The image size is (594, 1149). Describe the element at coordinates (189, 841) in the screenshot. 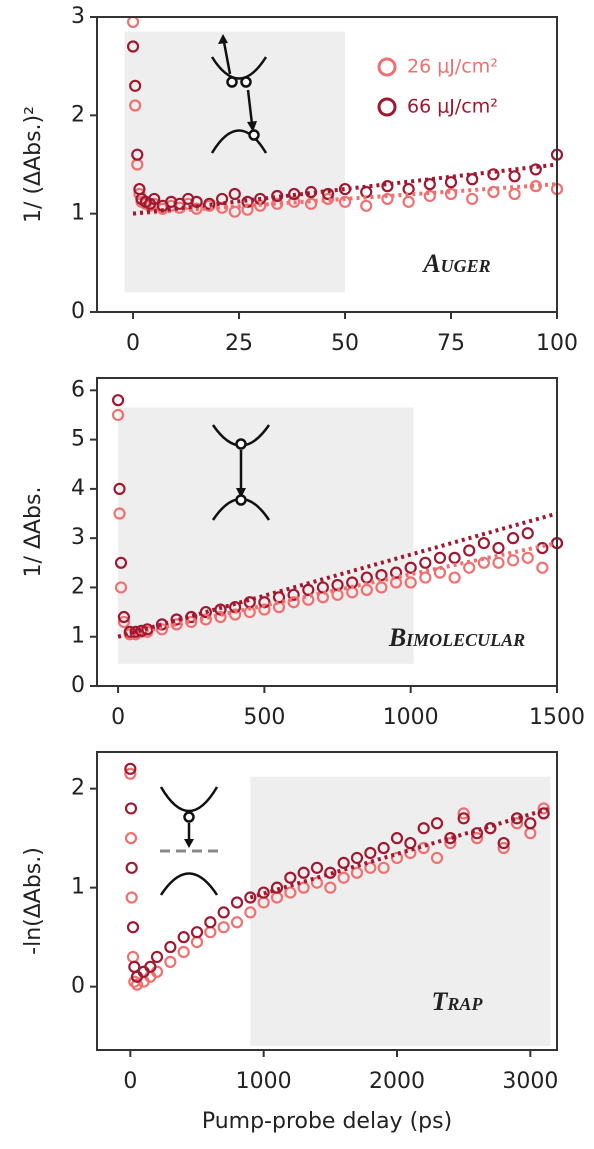

I see `inset-trap` at that location.